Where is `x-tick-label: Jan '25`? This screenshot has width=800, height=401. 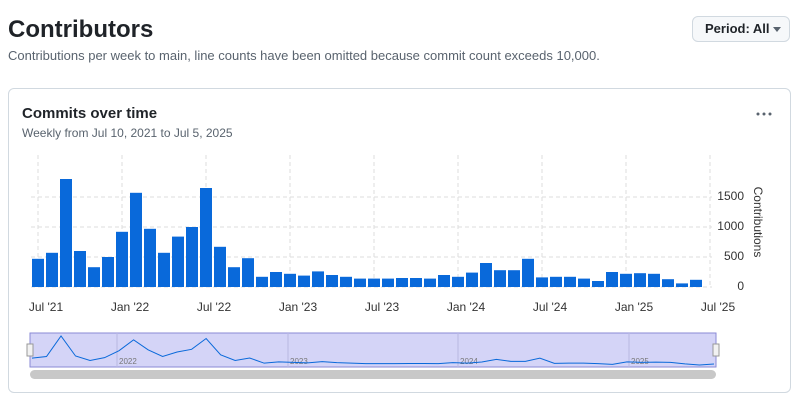
x-tick-label: Jan '25 is located at coordinates (634, 307).